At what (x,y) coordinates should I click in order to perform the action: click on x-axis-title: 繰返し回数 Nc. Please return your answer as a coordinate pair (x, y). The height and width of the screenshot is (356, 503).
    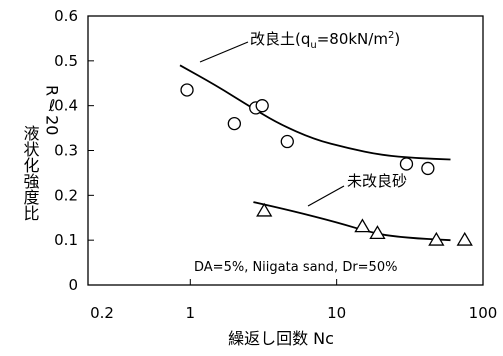
    Looking at the image, I should click on (281, 338).